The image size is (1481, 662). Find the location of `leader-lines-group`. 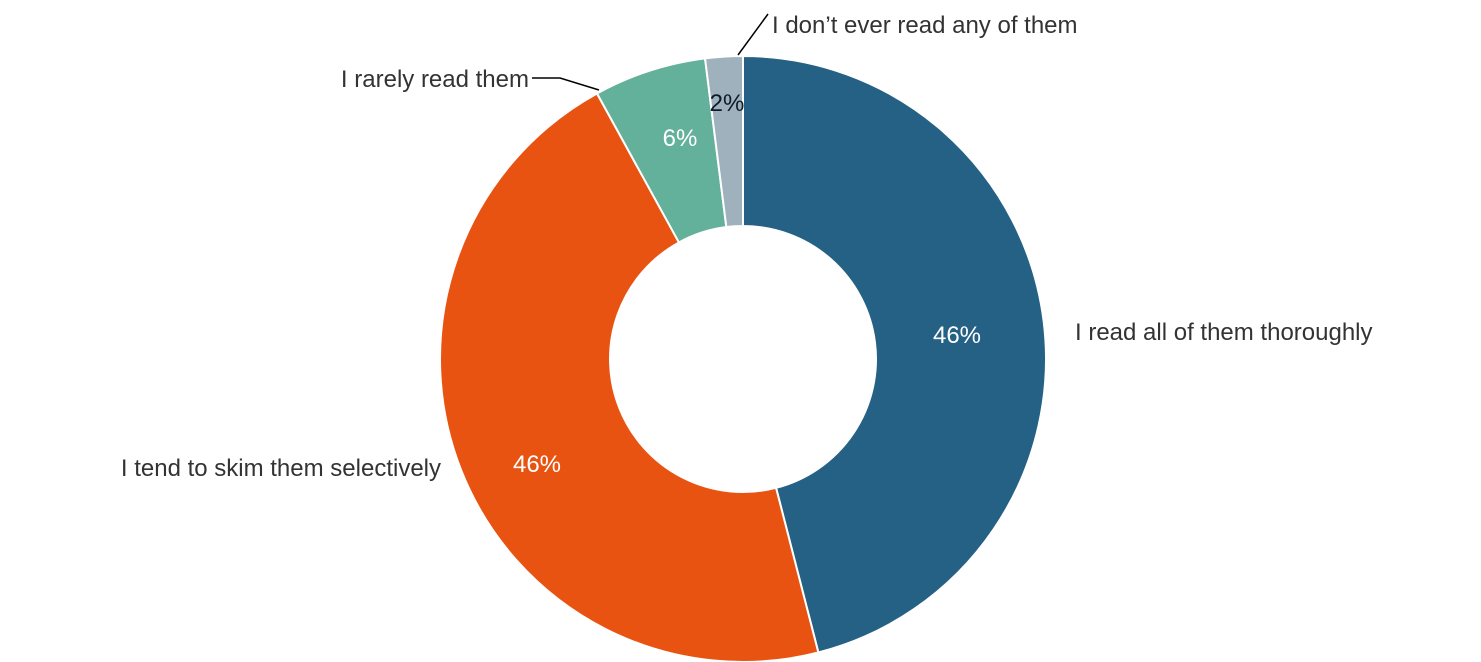

leader-lines-group is located at coordinates (650, 52).